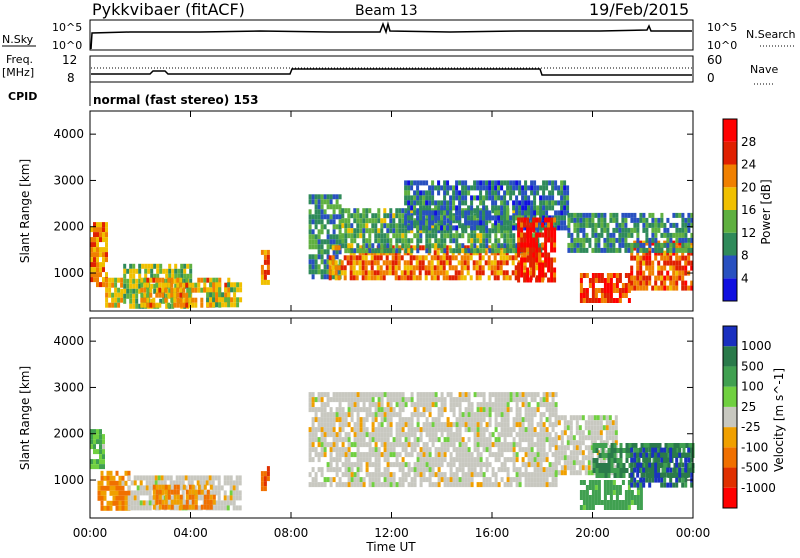 Image resolution: width=800 pixels, height=558 pixels. What do you see at coordinates (291, 533) in the screenshot?
I see `x-tick-label: 08:00` at bounding box center [291, 533].